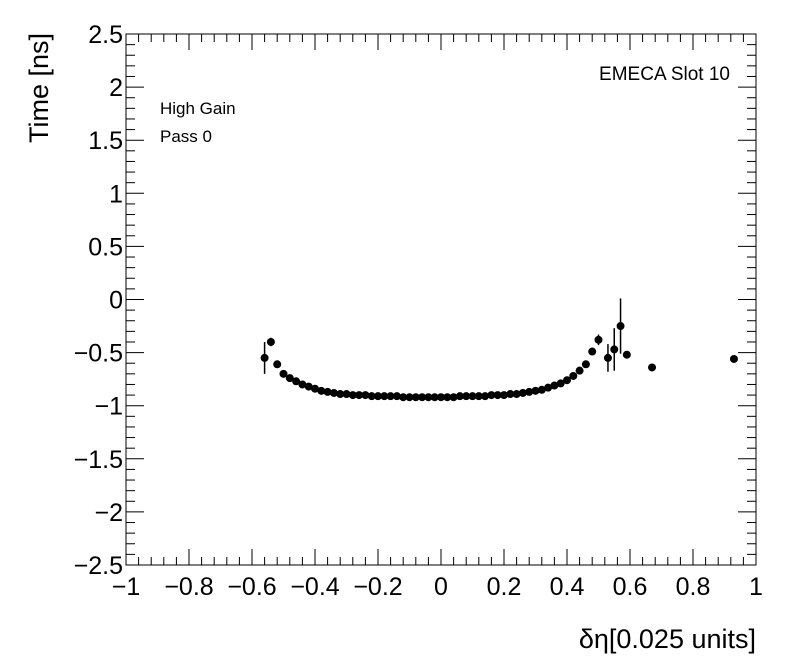 Image resolution: width=796 pixels, height=672 pixels. Describe the element at coordinates (693, 587) in the screenshot. I see `x-tick-label: 0.8` at that location.